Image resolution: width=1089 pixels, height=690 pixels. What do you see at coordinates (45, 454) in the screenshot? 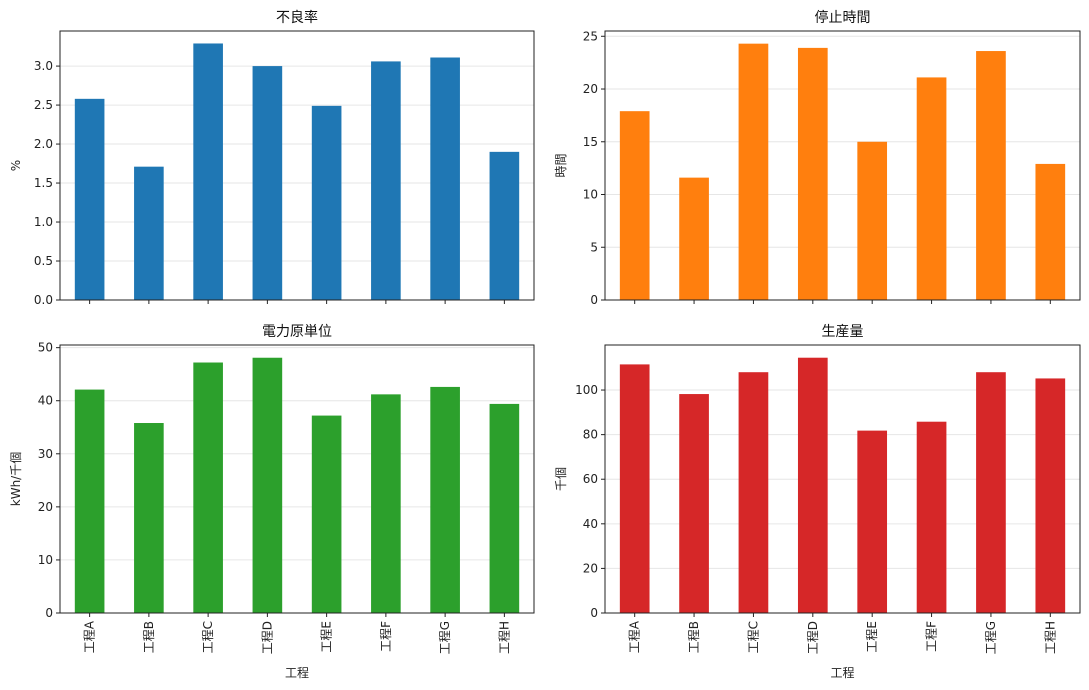
I see `y-tick-label: 30` at bounding box center [45, 454].